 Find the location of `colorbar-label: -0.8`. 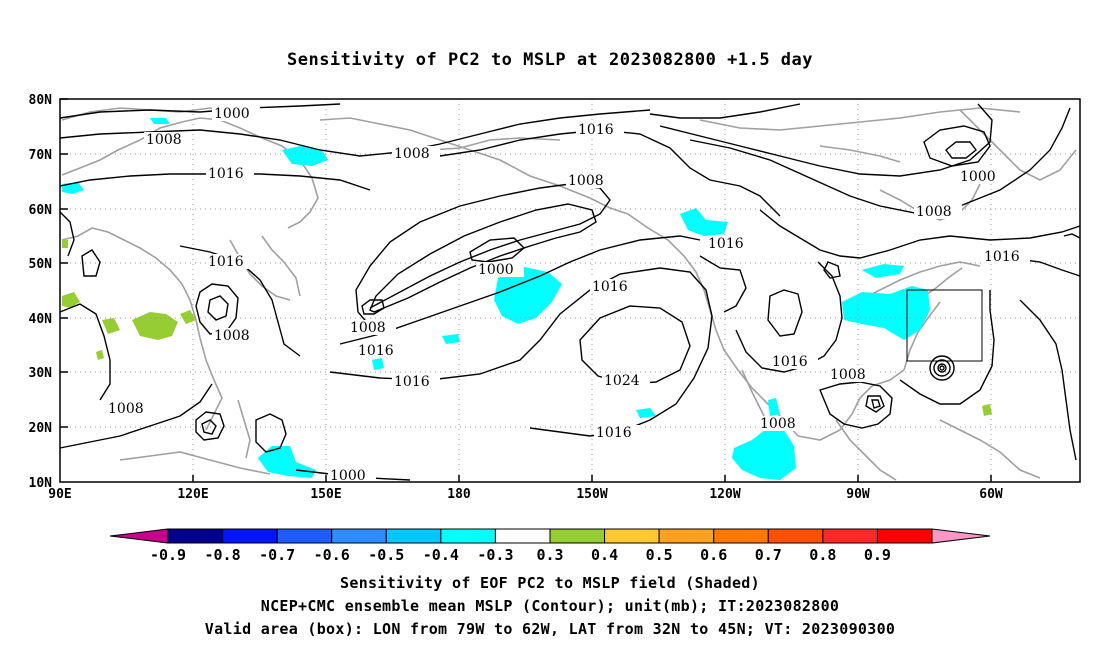

colorbar-label: -0.8 is located at coordinates (223, 555).